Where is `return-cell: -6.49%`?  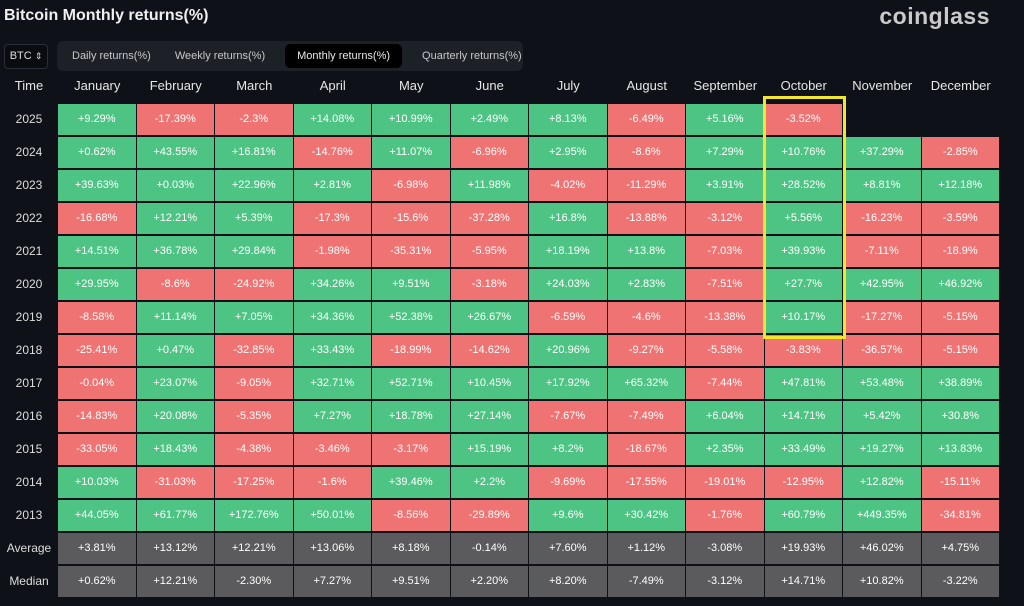
return-cell: -6.49% is located at coordinates (646, 119).